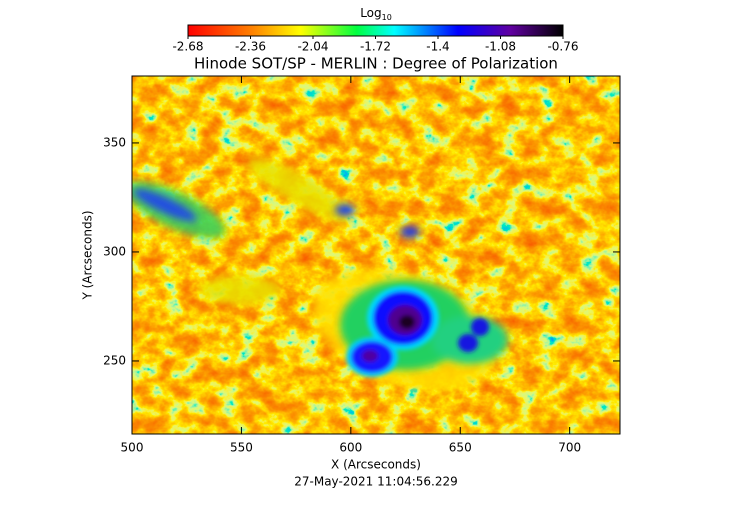 The image size is (750, 512). What do you see at coordinates (187, 47) in the screenshot?
I see `colorbar-tick-label: -2.68` at bounding box center [187, 47].